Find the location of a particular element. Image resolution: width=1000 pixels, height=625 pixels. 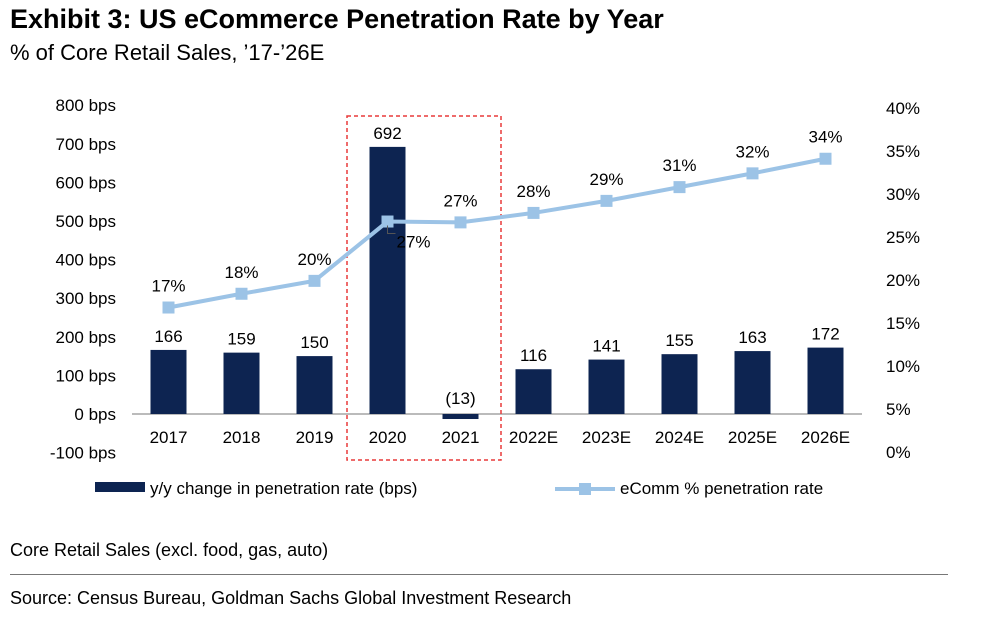

bar-data-label: 155 is located at coordinates (679, 340).